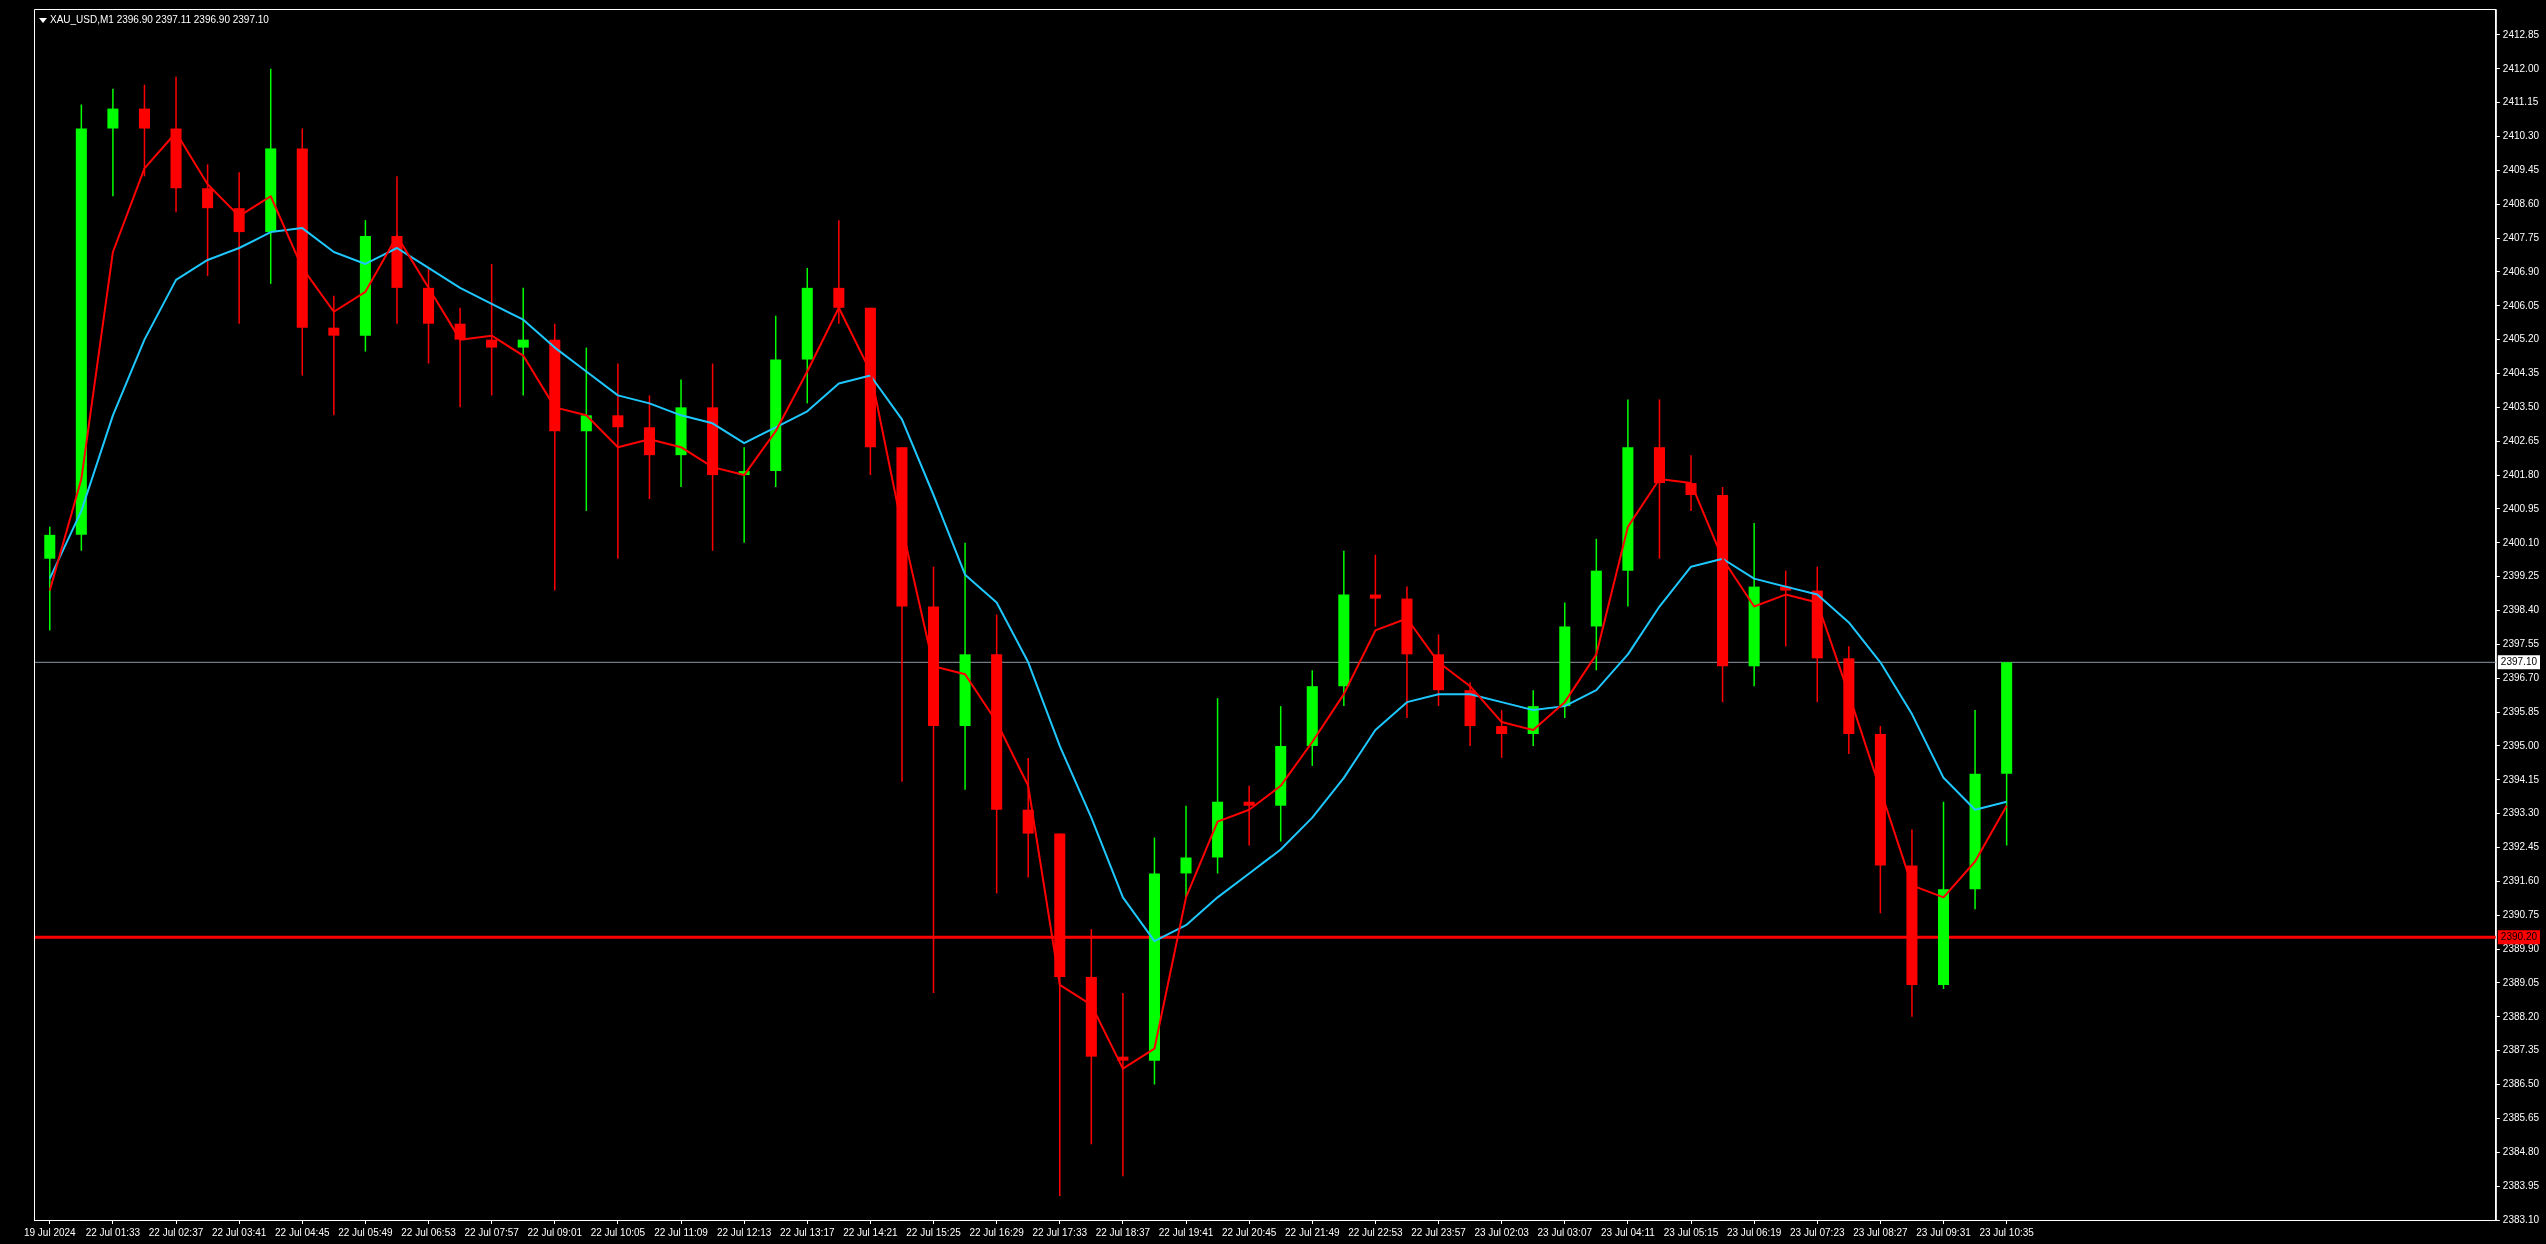 The image size is (2546, 1244). Describe the element at coordinates (618, 1232) in the screenshot. I see `x-tick-label: 22 Jul 10:05` at that location.